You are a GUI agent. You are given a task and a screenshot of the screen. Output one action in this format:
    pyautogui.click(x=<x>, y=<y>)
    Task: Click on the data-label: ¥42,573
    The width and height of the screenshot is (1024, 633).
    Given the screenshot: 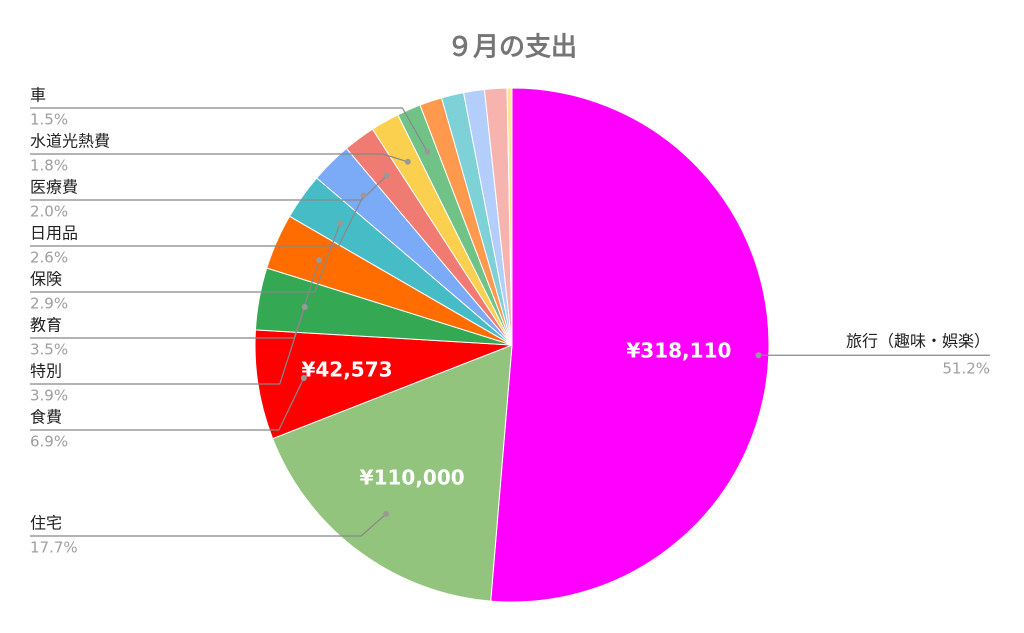 What is the action you would take?
    pyautogui.click(x=346, y=370)
    